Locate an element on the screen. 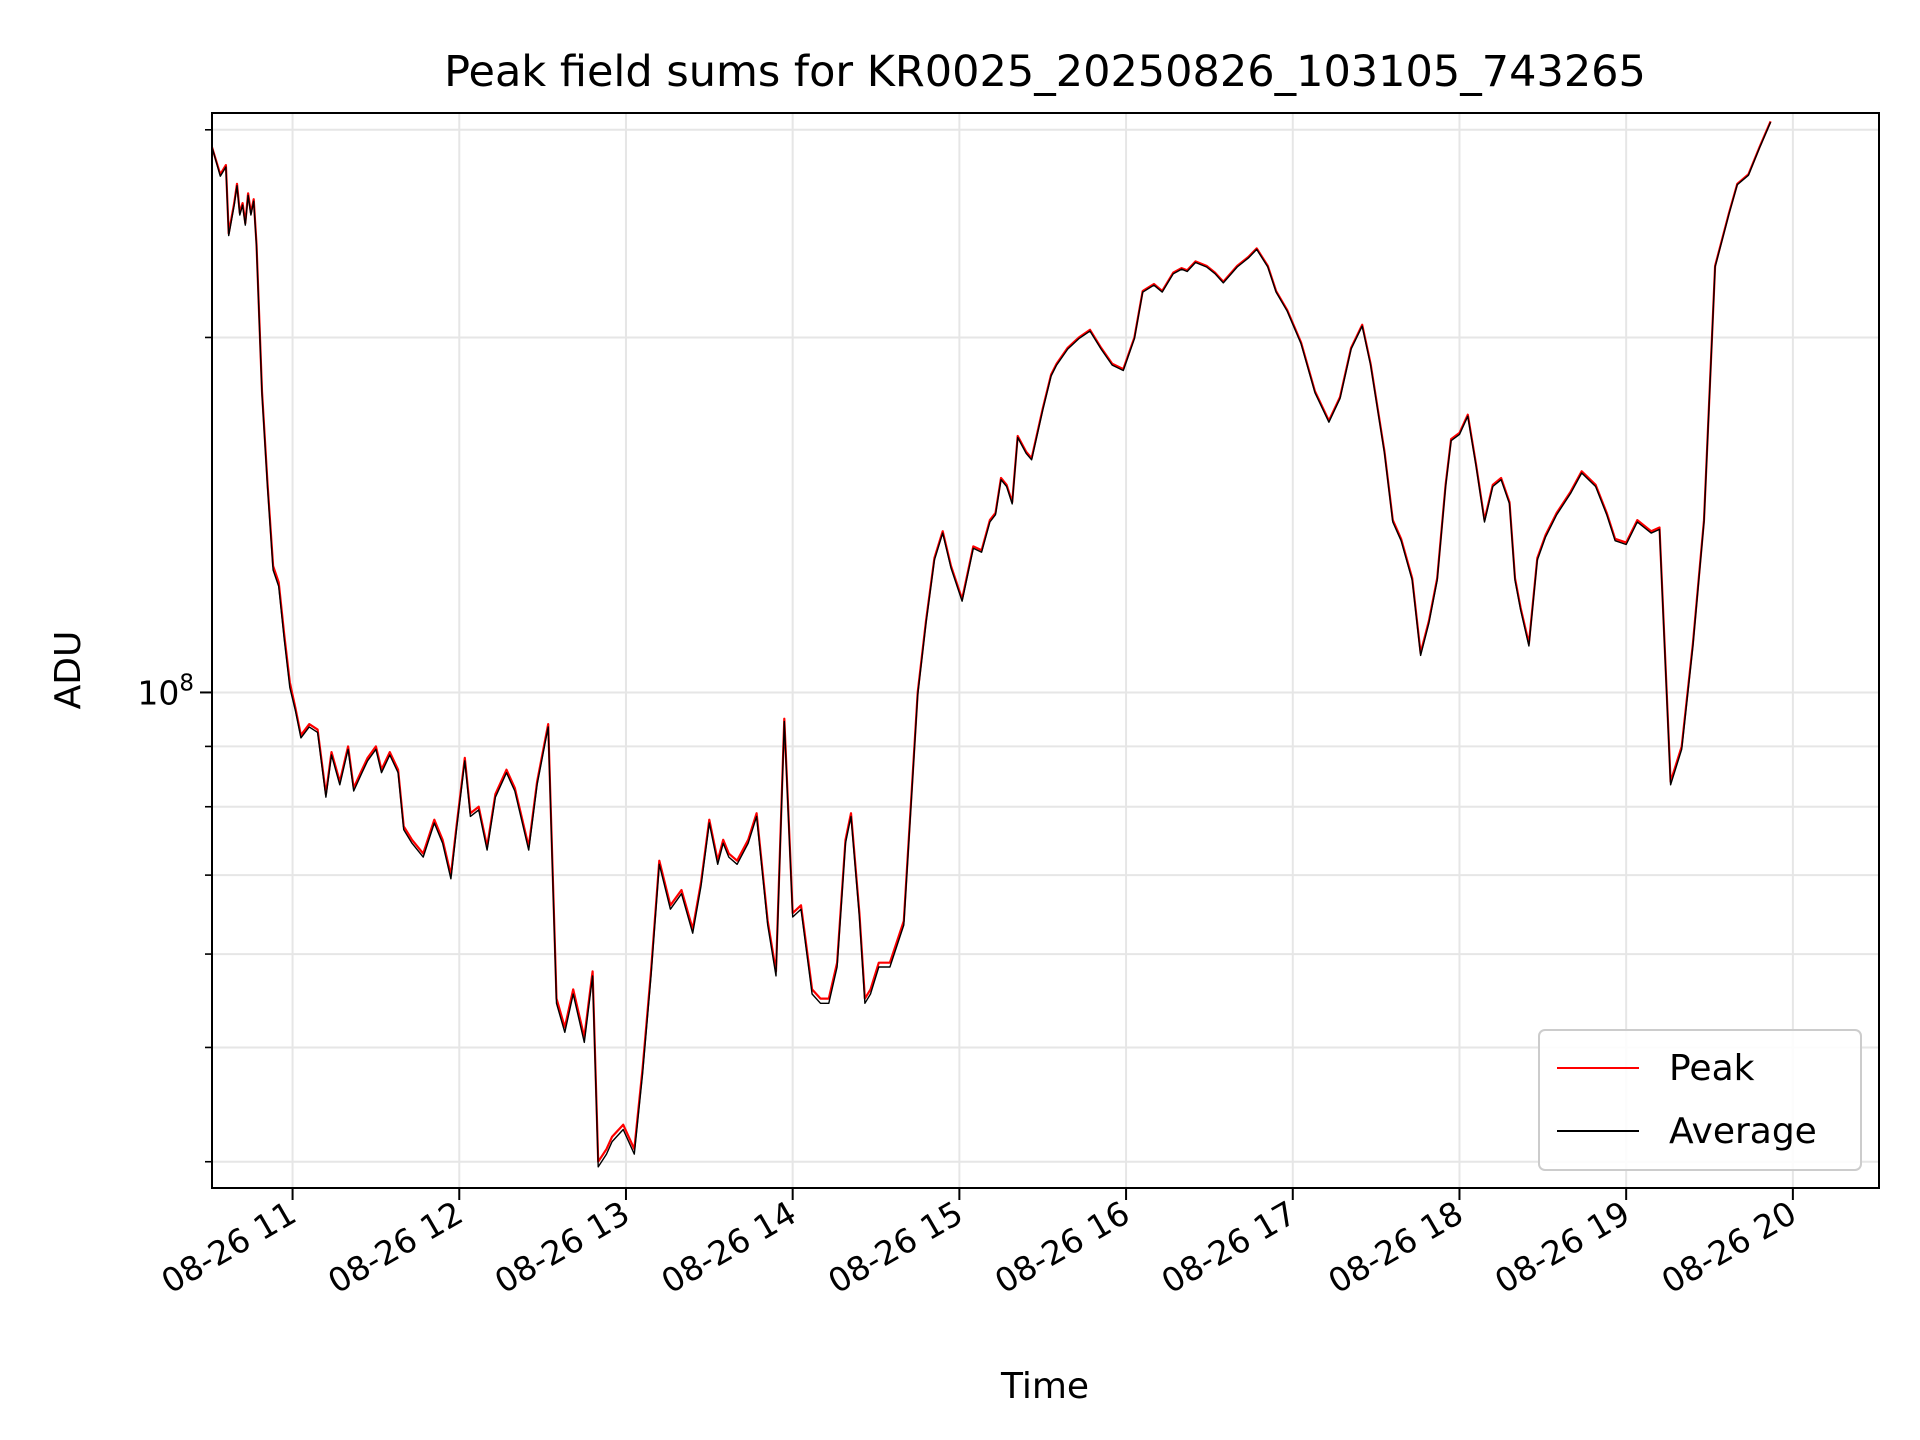 This screenshot has width=1920, height=1440. legend-label-peak: Peak is located at coordinates (1712, 1068).